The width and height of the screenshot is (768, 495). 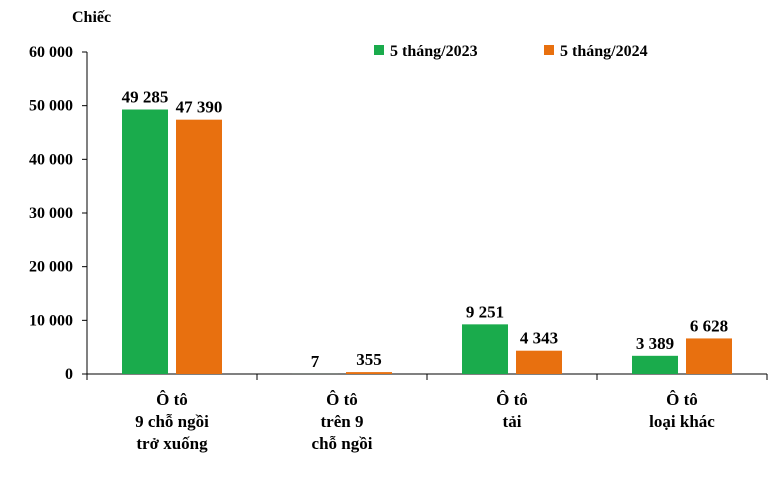 I want to click on x-category-label: Ô tô tải, so click(x=512, y=410).